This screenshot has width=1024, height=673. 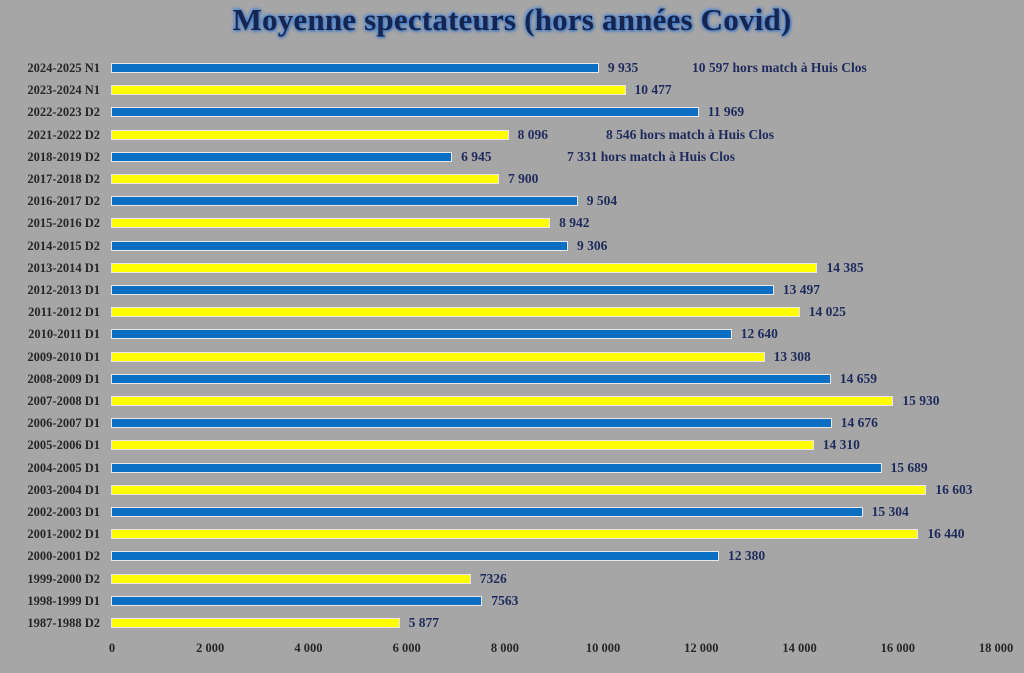 I want to click on bar-row: 2017-2018 D2 7 900, so click(x=512, y=180).